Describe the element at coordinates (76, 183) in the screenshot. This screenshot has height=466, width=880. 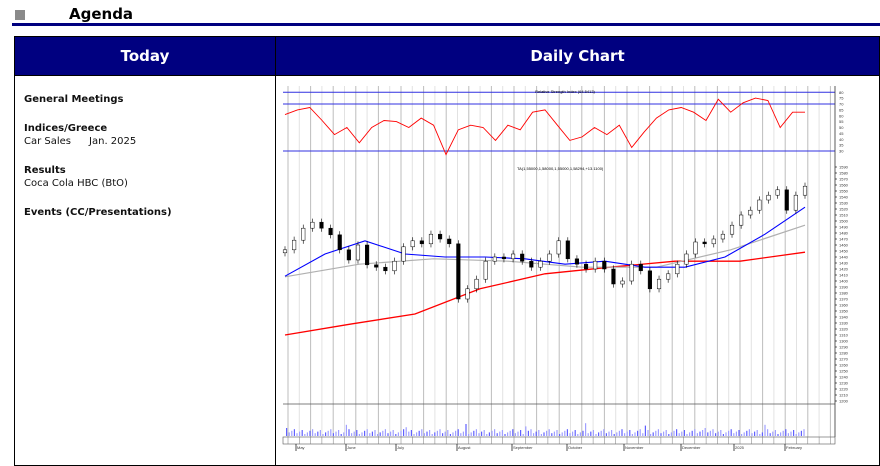
I see `results-item: Coca Cola HBC (BtO)` at that location.